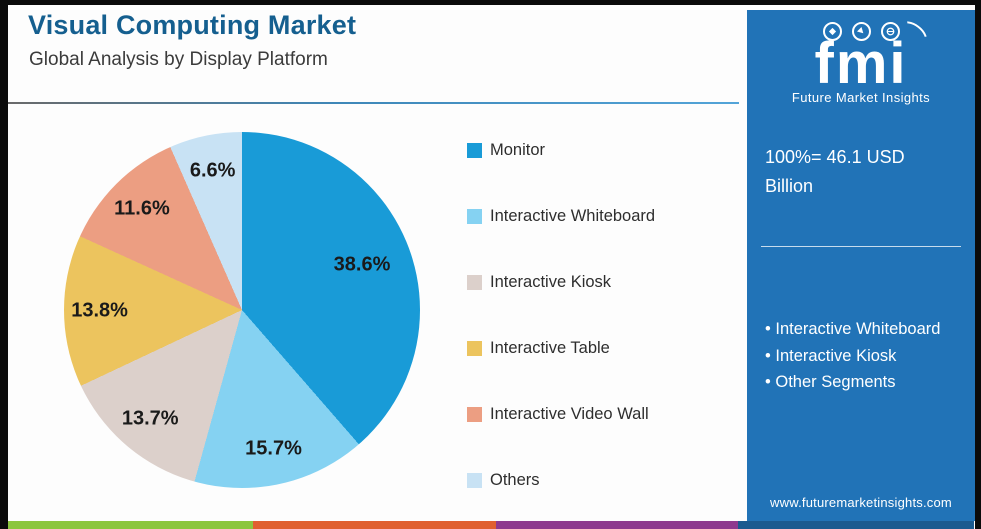  I want to click on legend-item: Interactive Table, so click(561, 348).